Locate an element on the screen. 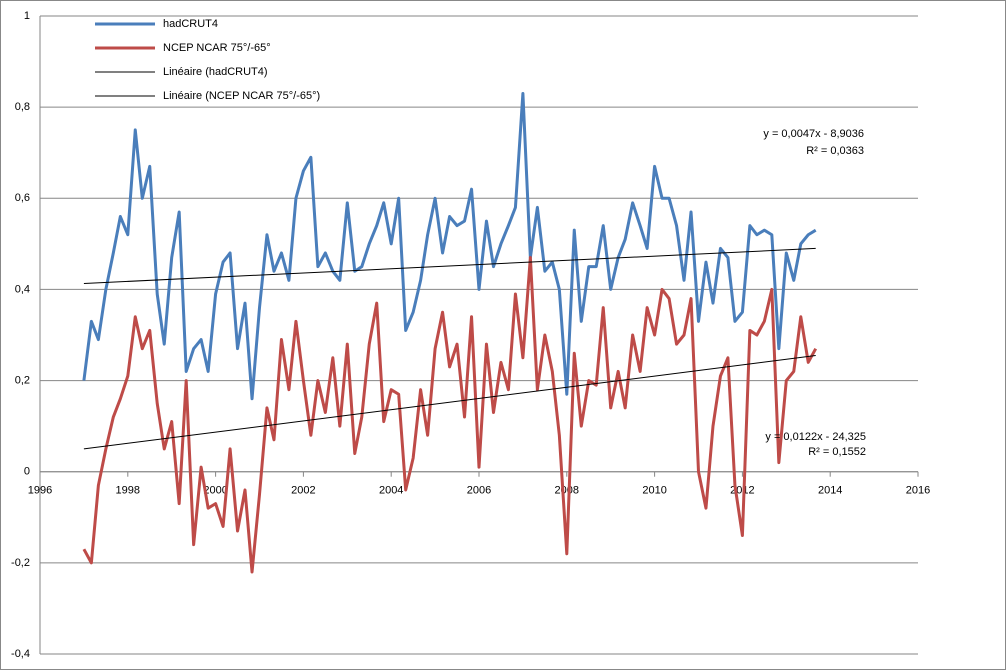 The height and width of the screenshot is (671, 1007). y-tick-label: -0,2 is located at coordinates (20, 563).